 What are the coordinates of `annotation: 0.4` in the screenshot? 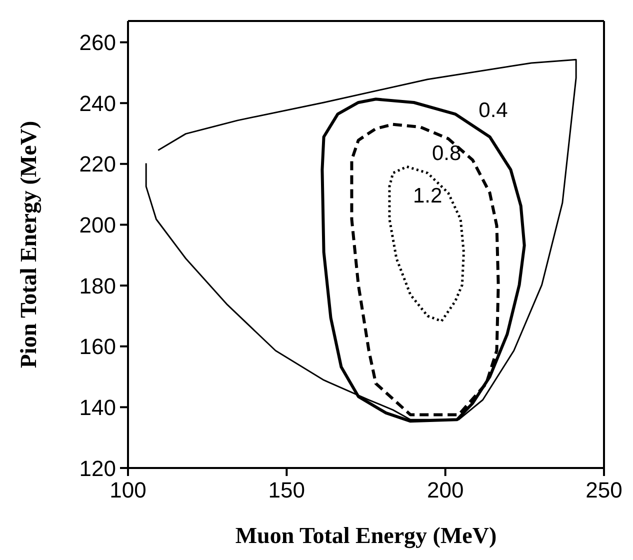 It's located at (493, 110).